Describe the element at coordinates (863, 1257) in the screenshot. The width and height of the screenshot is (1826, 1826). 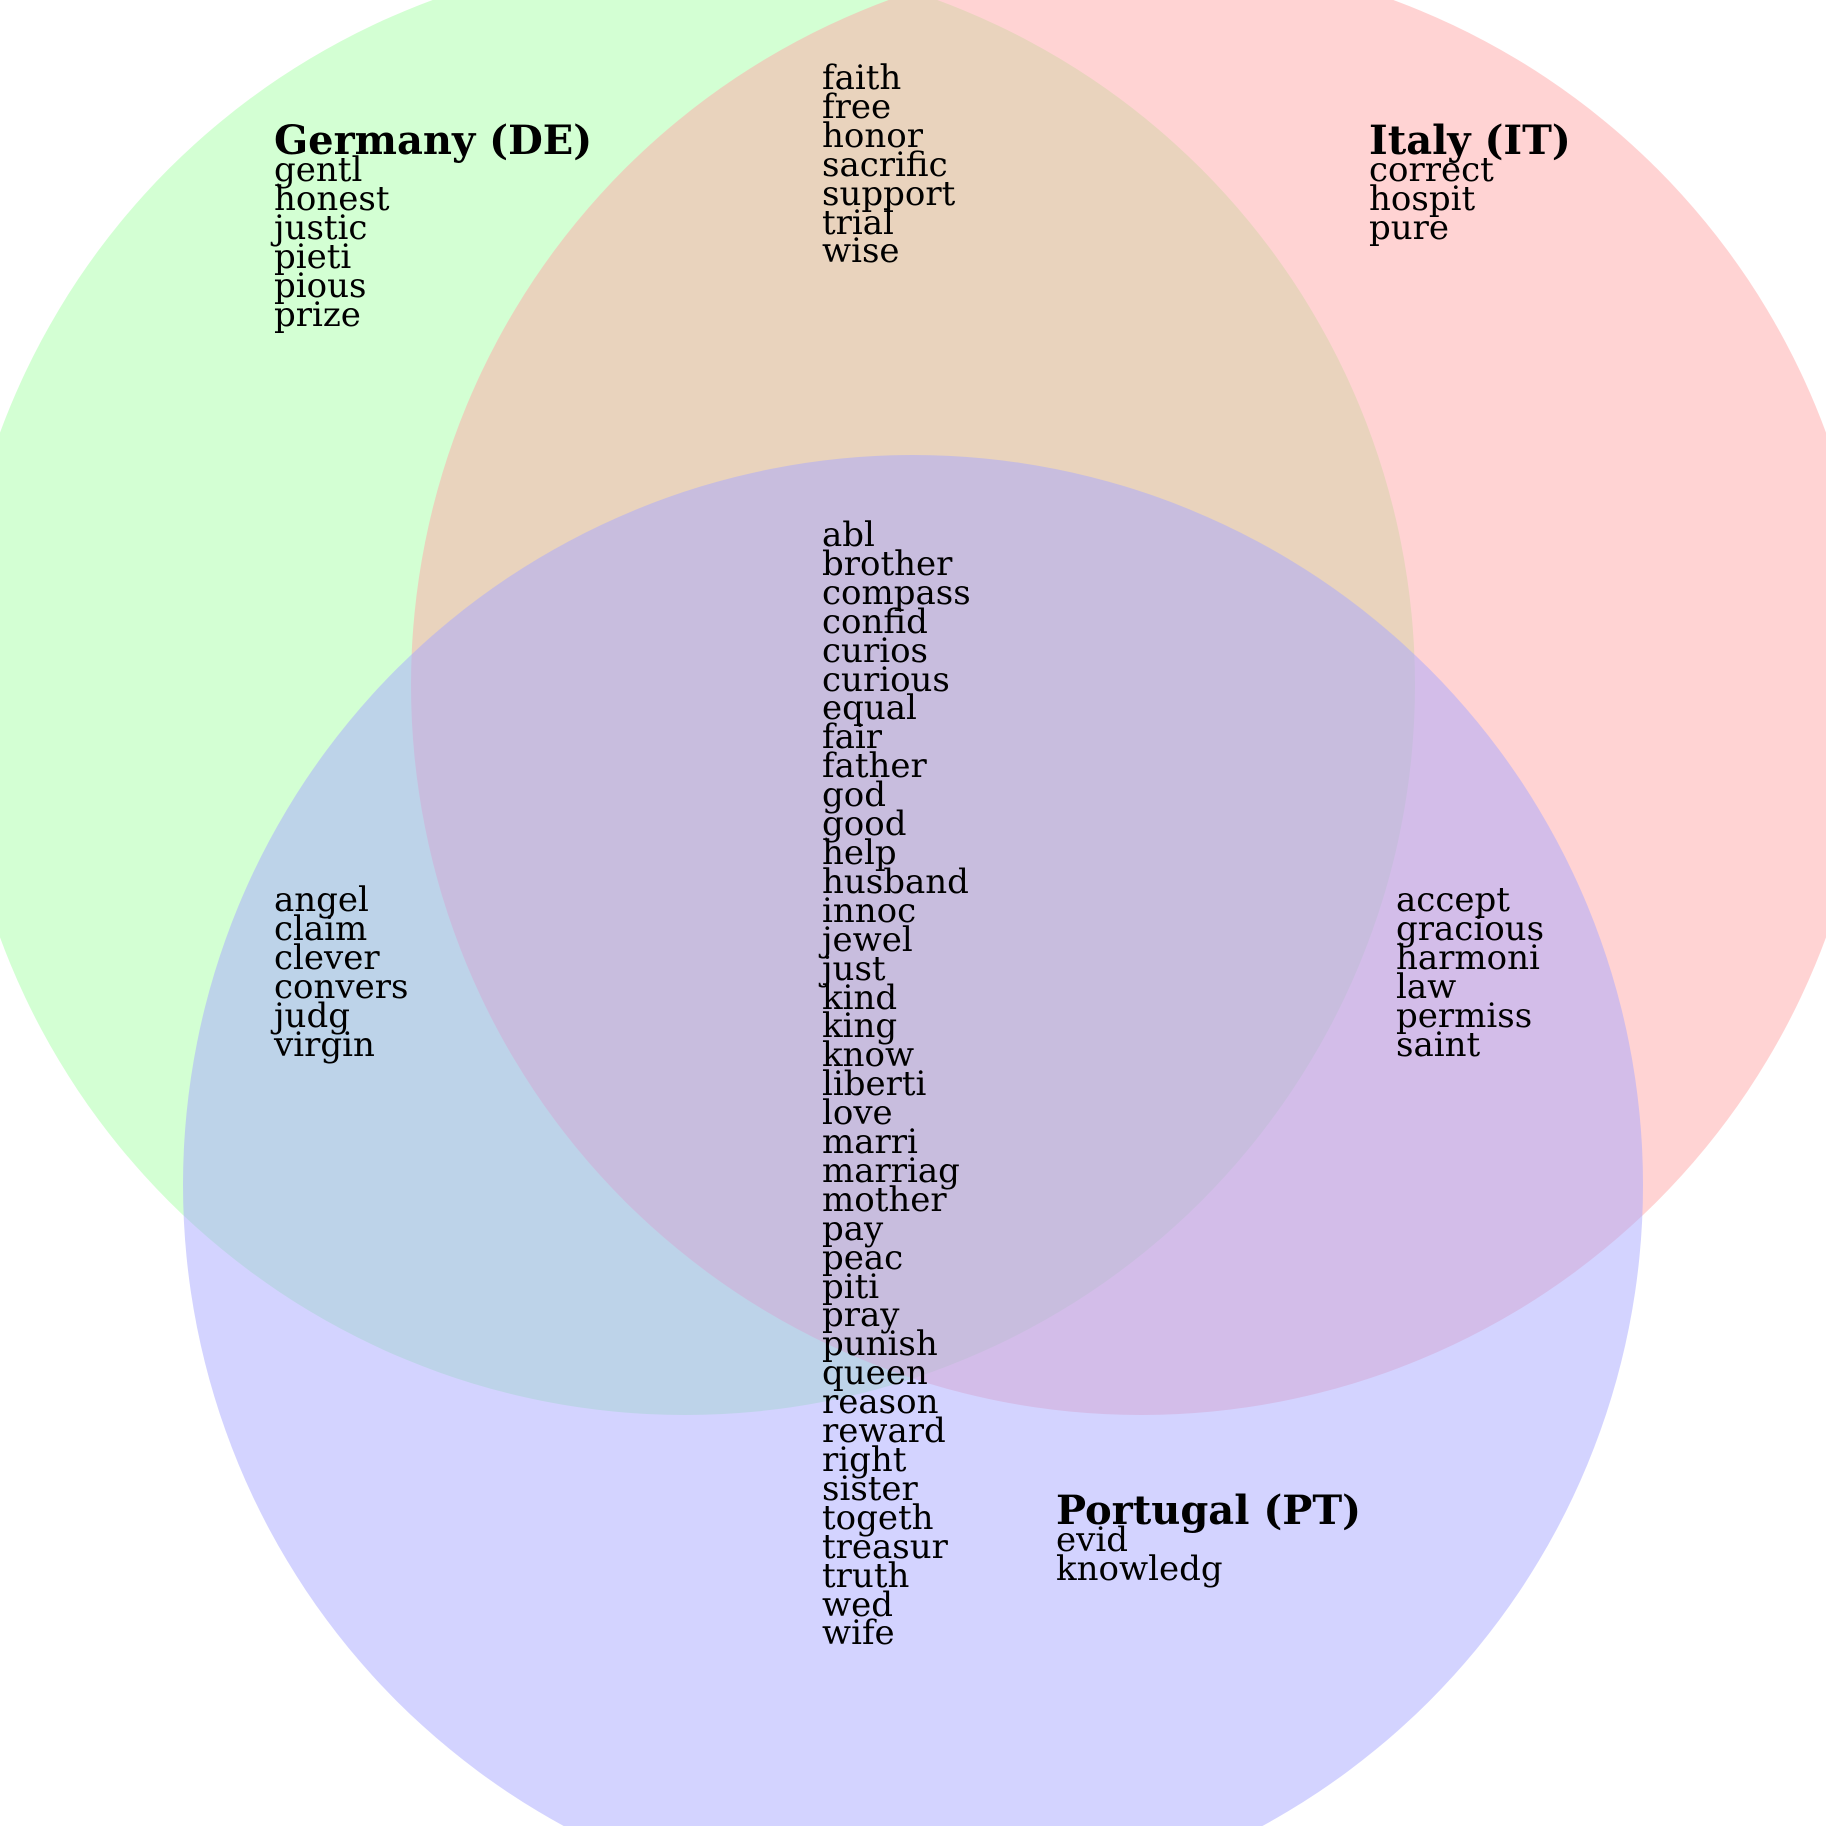
I see `region-word: peac` at that location.